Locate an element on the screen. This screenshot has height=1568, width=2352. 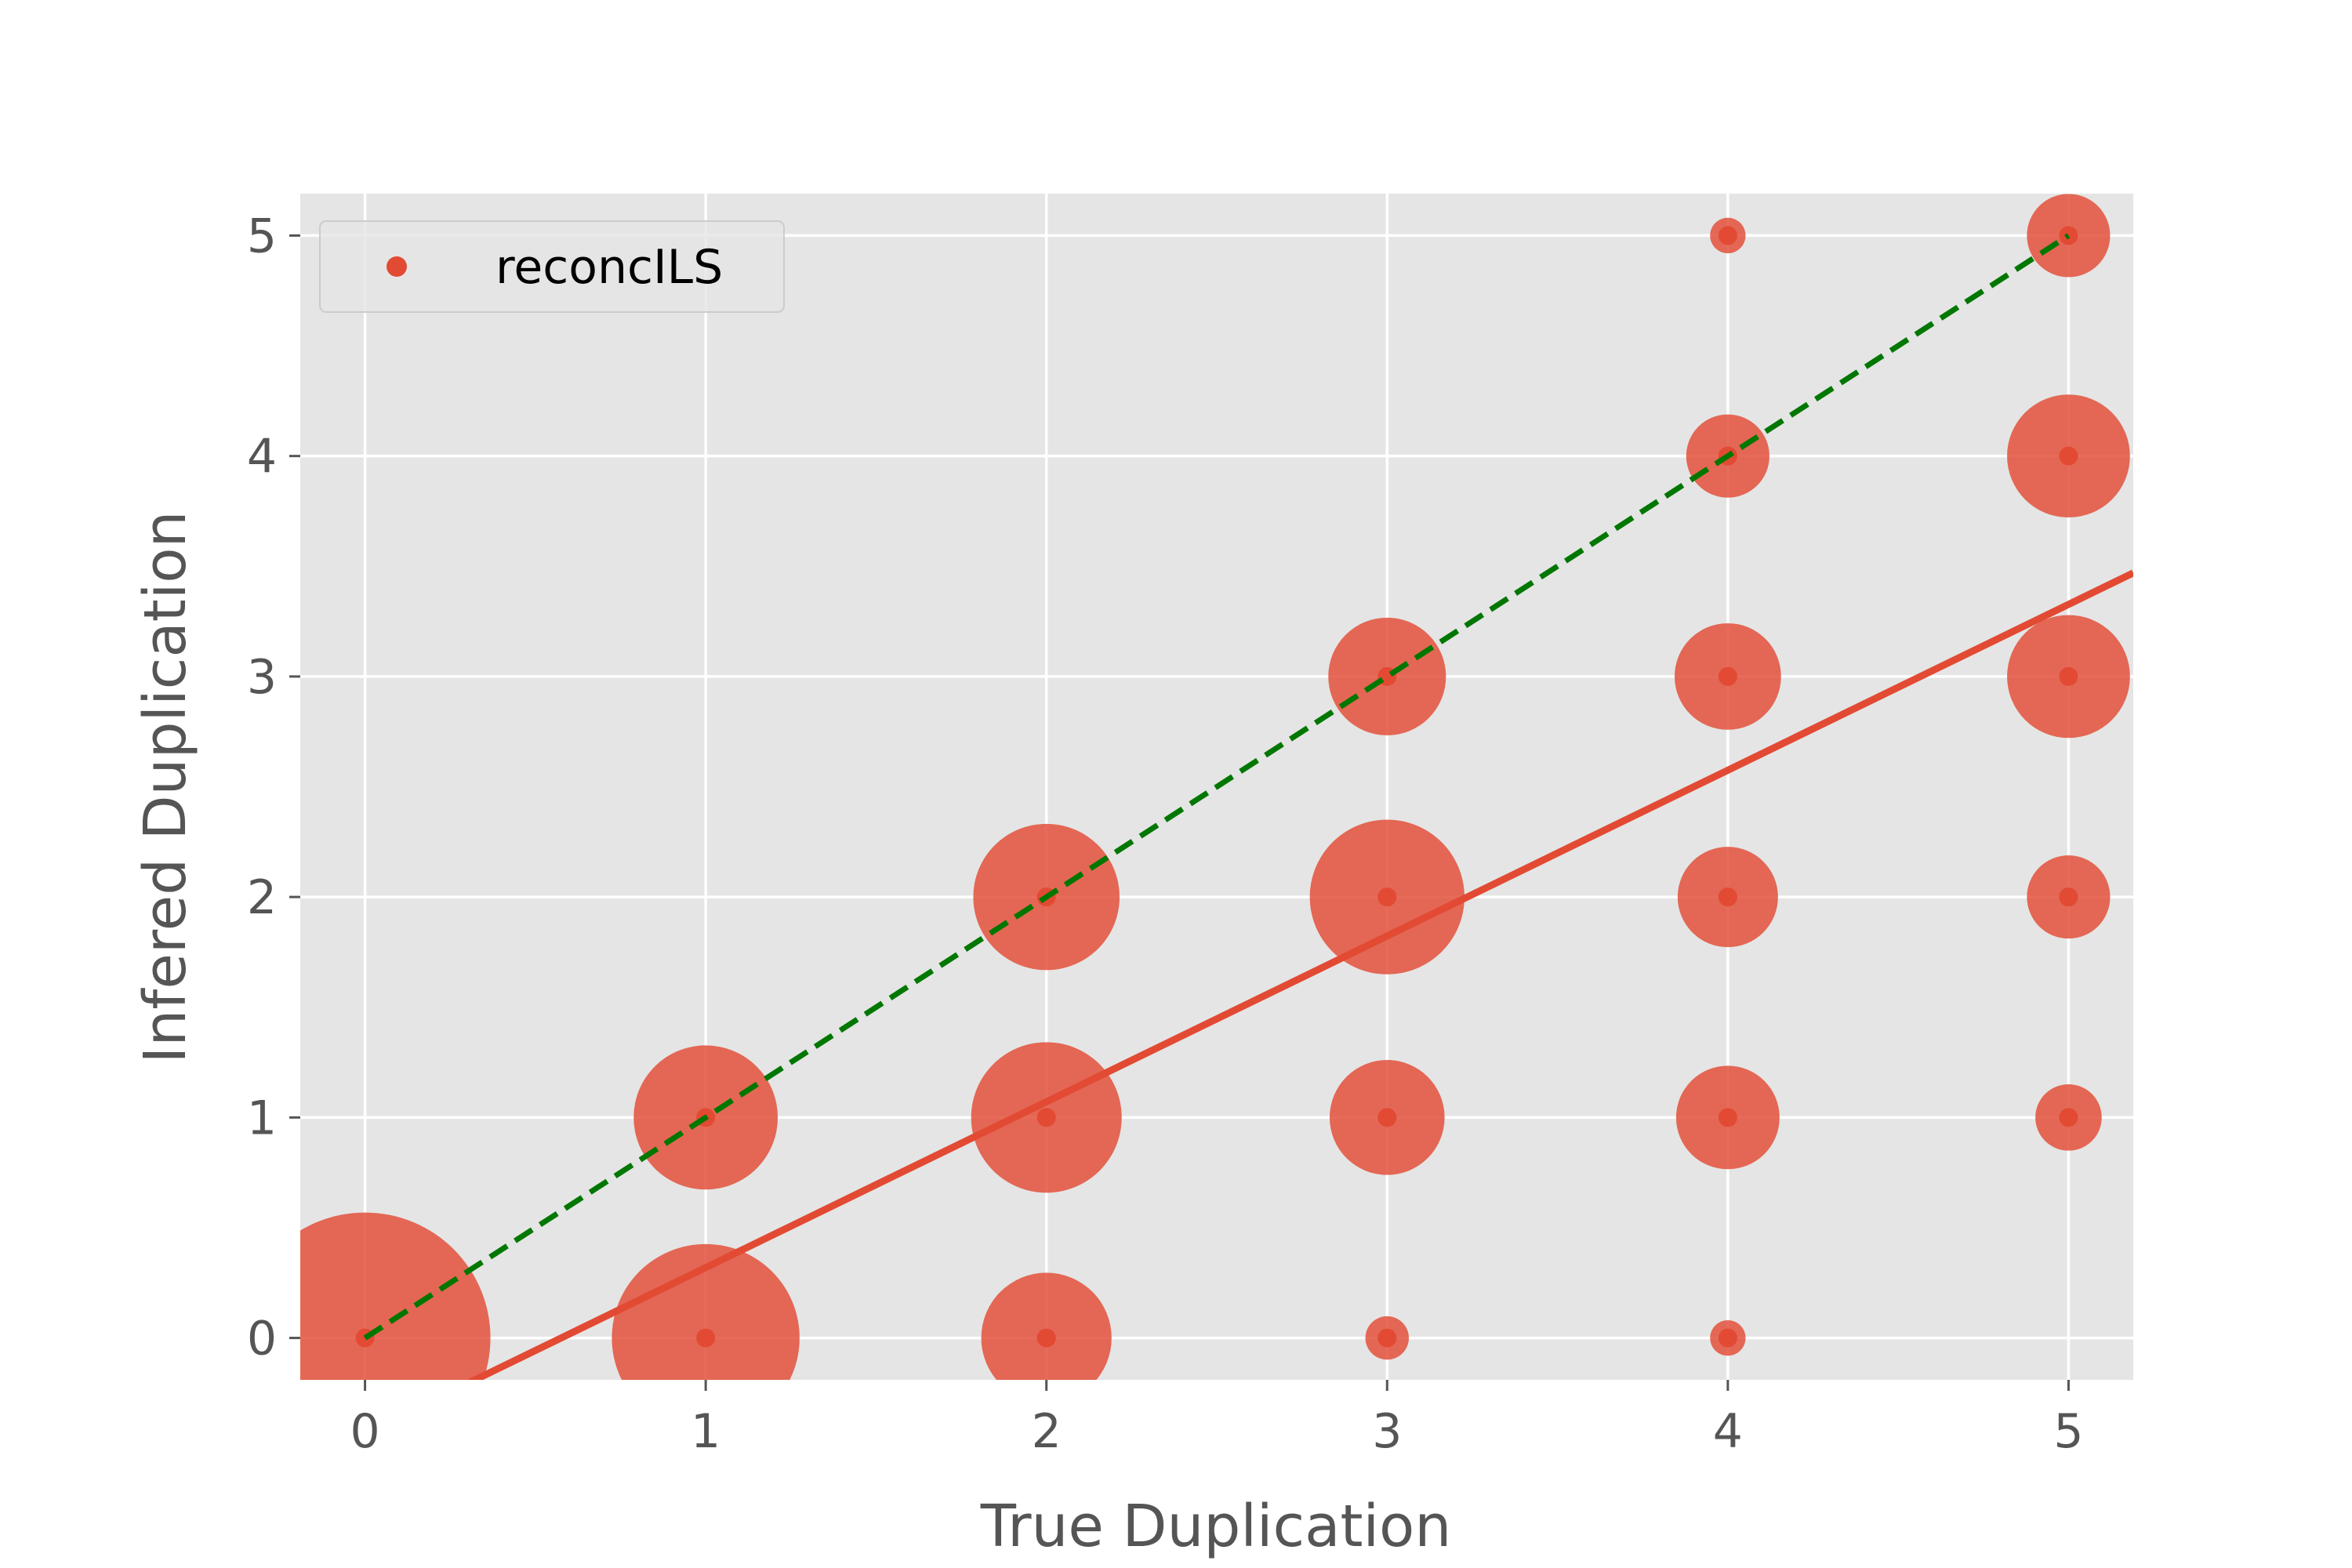
x-tick-label-5: 5 is located at coordinates (2068, 1431).